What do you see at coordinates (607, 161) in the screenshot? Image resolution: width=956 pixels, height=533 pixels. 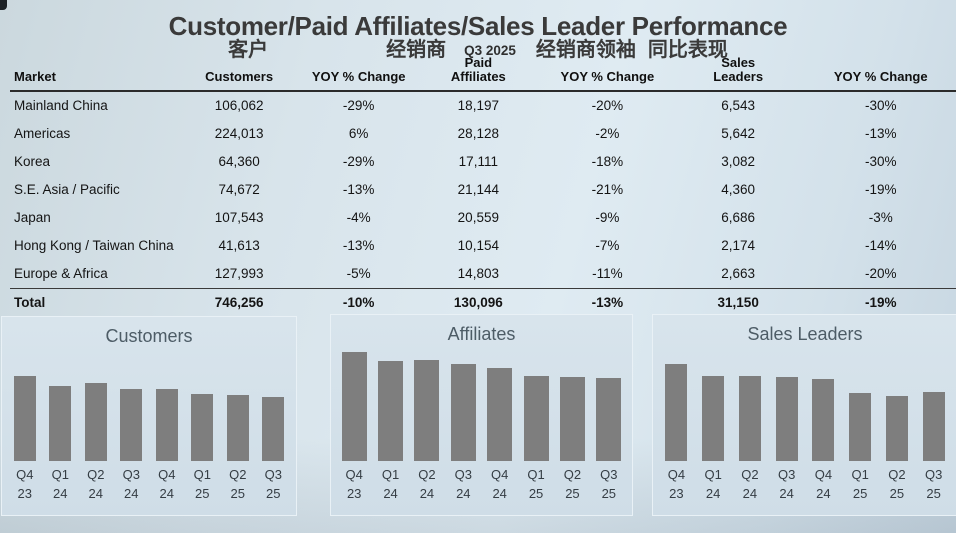 I see `cell-affiliates_yoy: -18%` at bounding box center [607, 161].